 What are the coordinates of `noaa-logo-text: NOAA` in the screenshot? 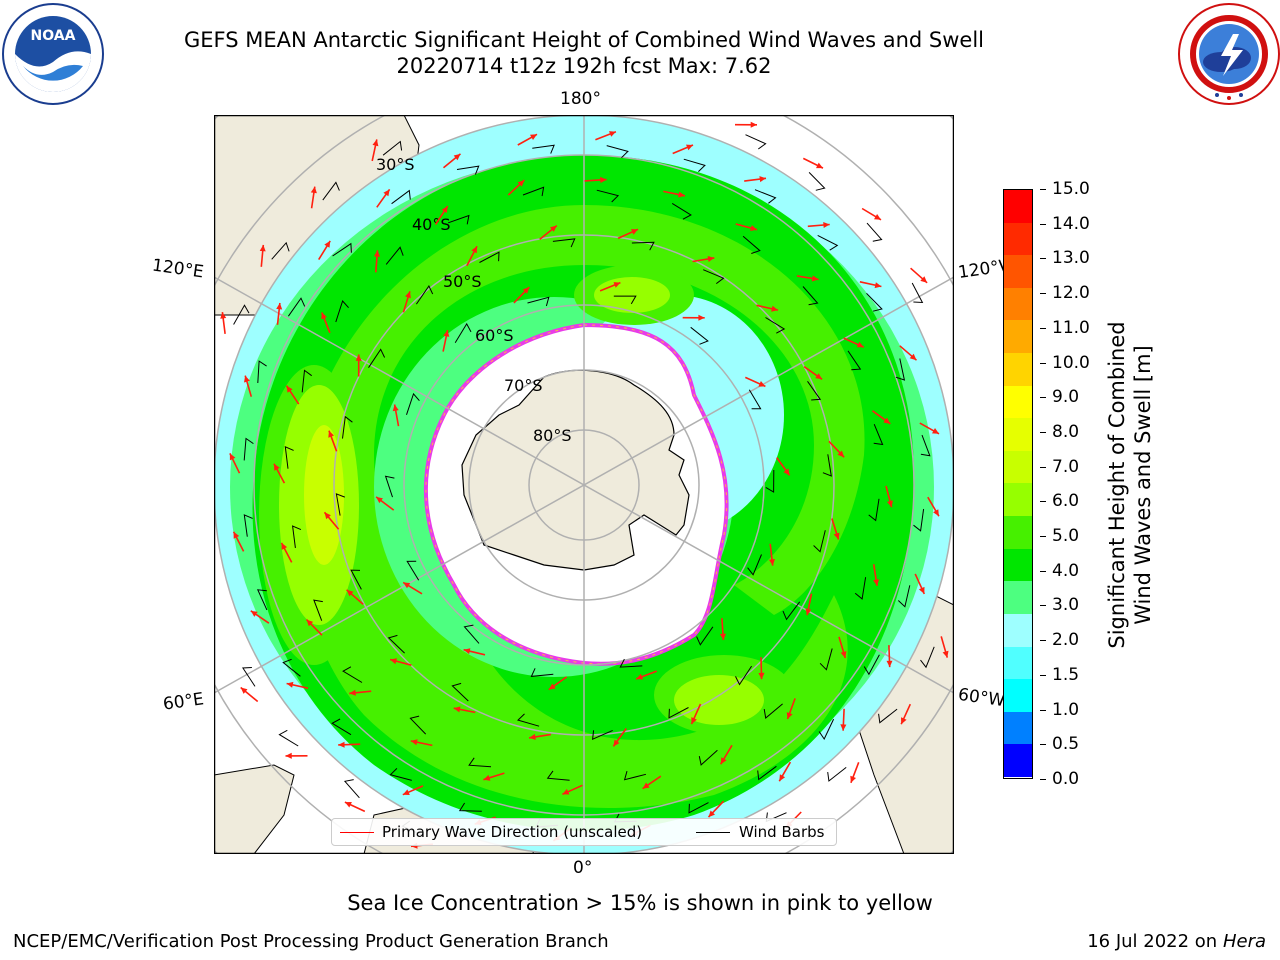 It's located at (53, 36).